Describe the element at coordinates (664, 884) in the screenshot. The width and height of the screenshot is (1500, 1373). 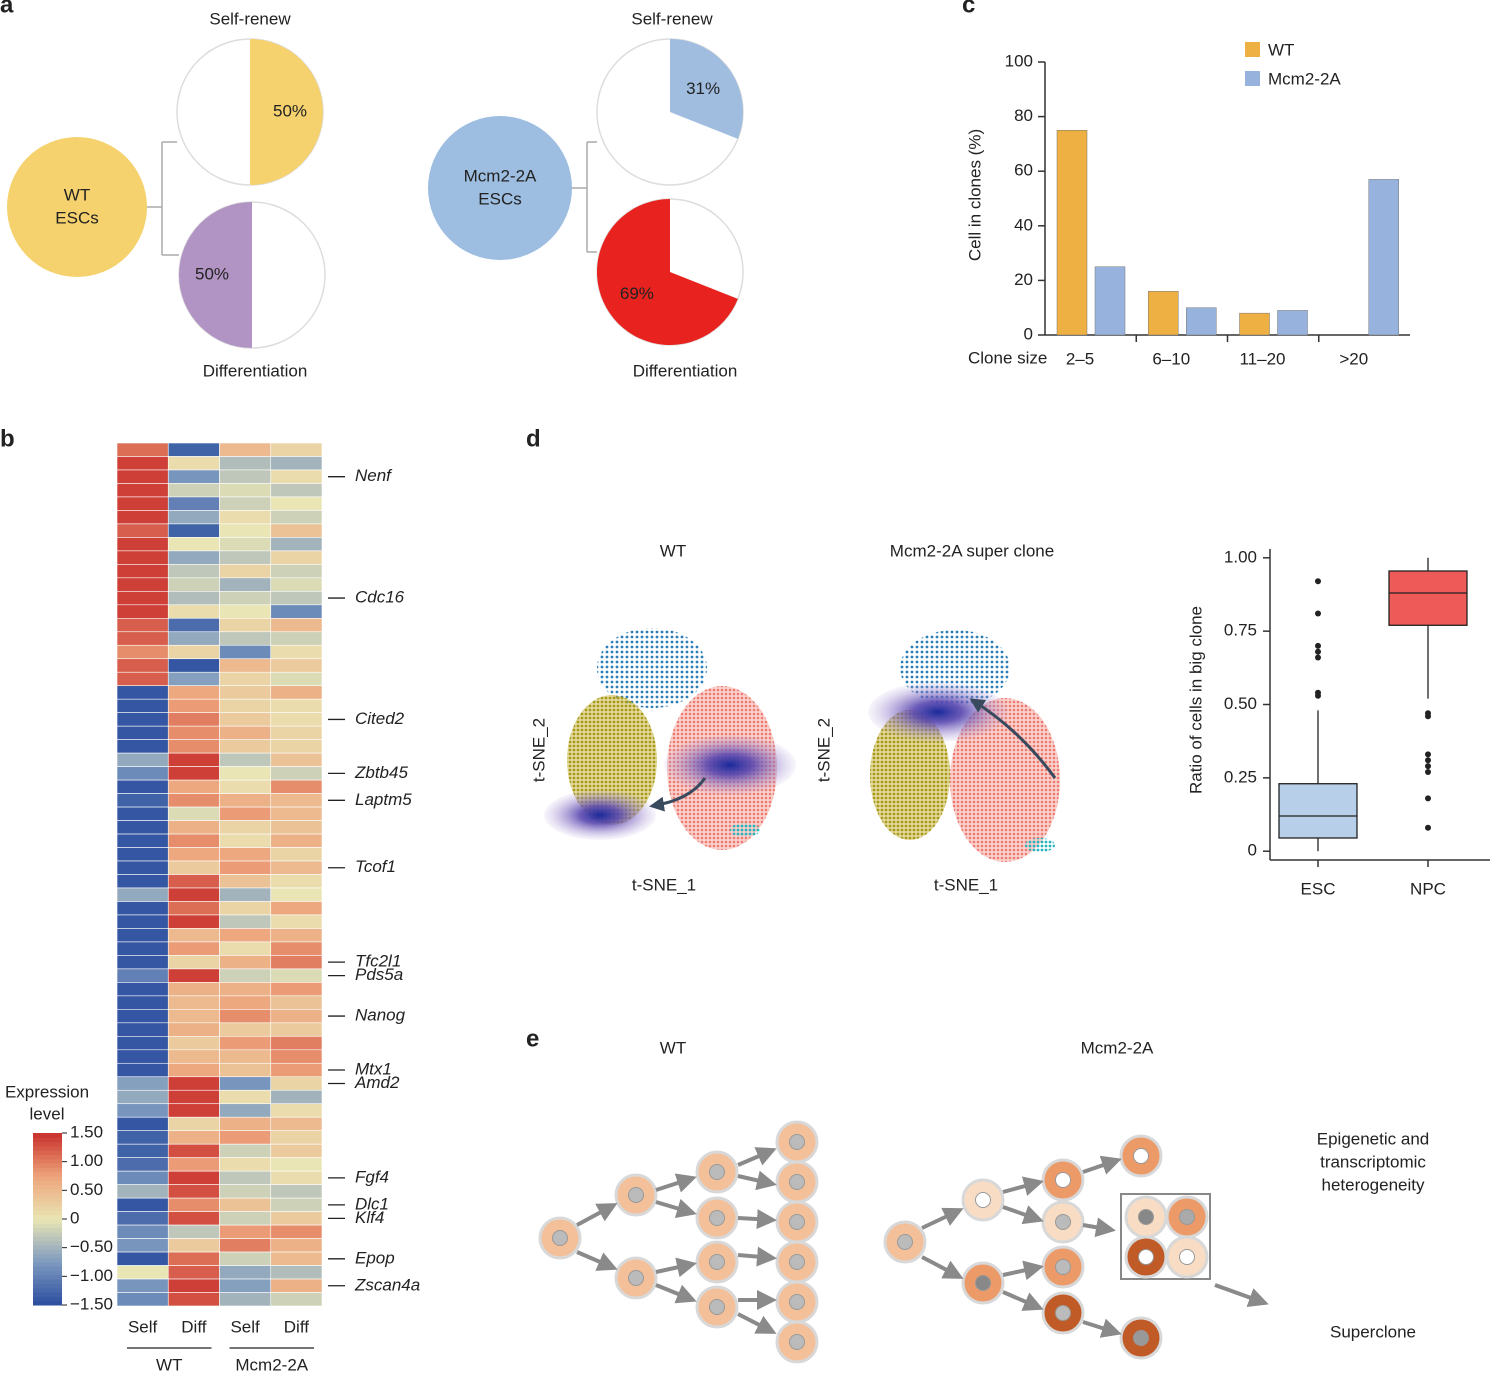
I see `tsne-x-label: t-SNE_1` at that location.